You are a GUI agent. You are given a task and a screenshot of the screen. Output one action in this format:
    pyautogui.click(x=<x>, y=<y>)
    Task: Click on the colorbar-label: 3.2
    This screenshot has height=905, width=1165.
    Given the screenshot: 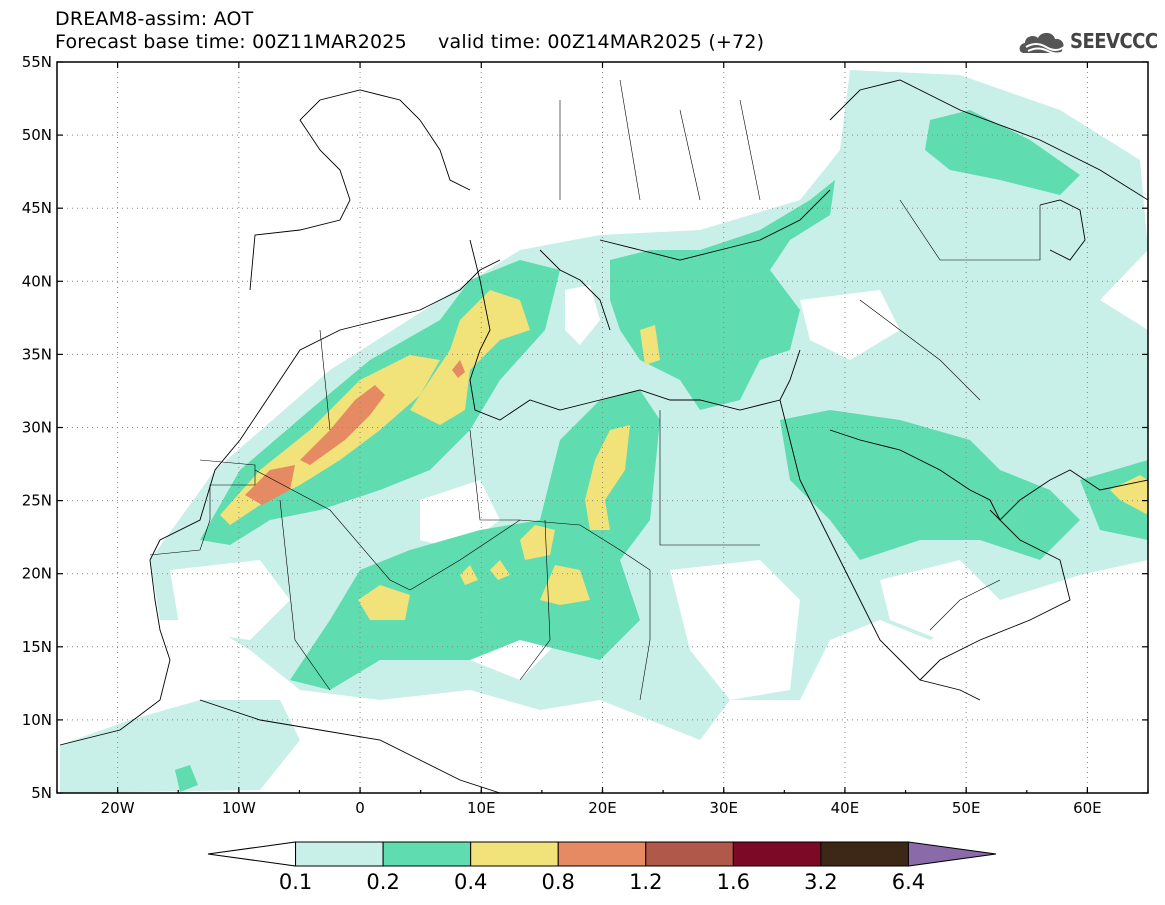 What is the action you would take?
    pyautogui.click(x=820, y=882)
    